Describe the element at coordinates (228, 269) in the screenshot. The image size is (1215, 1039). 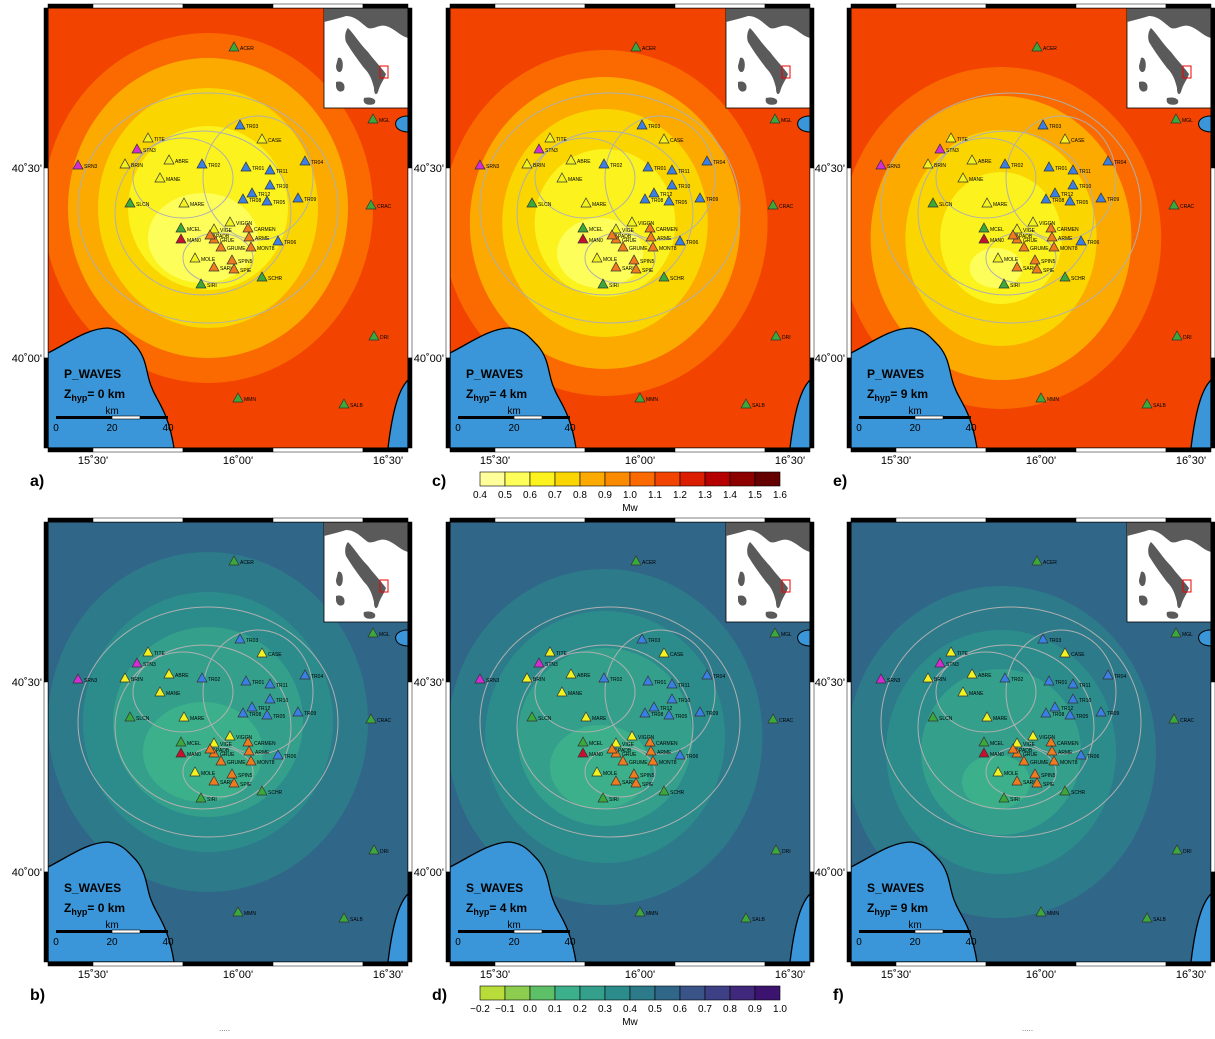
I see `station-label: SARIO` at that location.